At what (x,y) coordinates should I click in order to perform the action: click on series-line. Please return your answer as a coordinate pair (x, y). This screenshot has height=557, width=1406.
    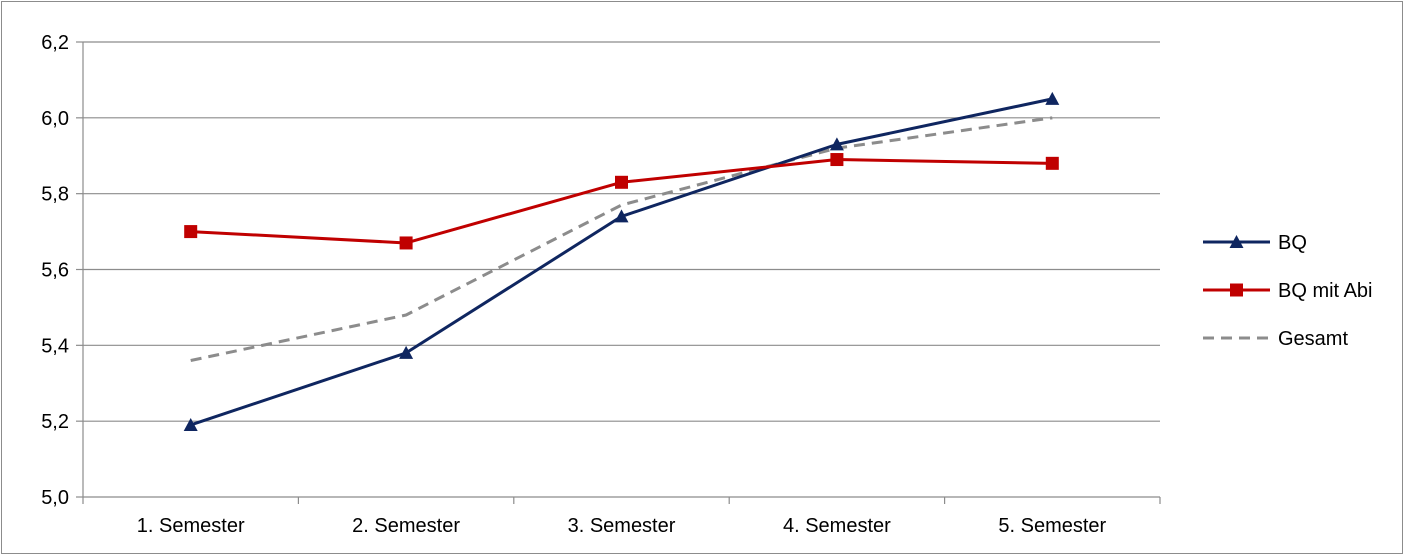
    Looking at the image, I should click on (621, 201).